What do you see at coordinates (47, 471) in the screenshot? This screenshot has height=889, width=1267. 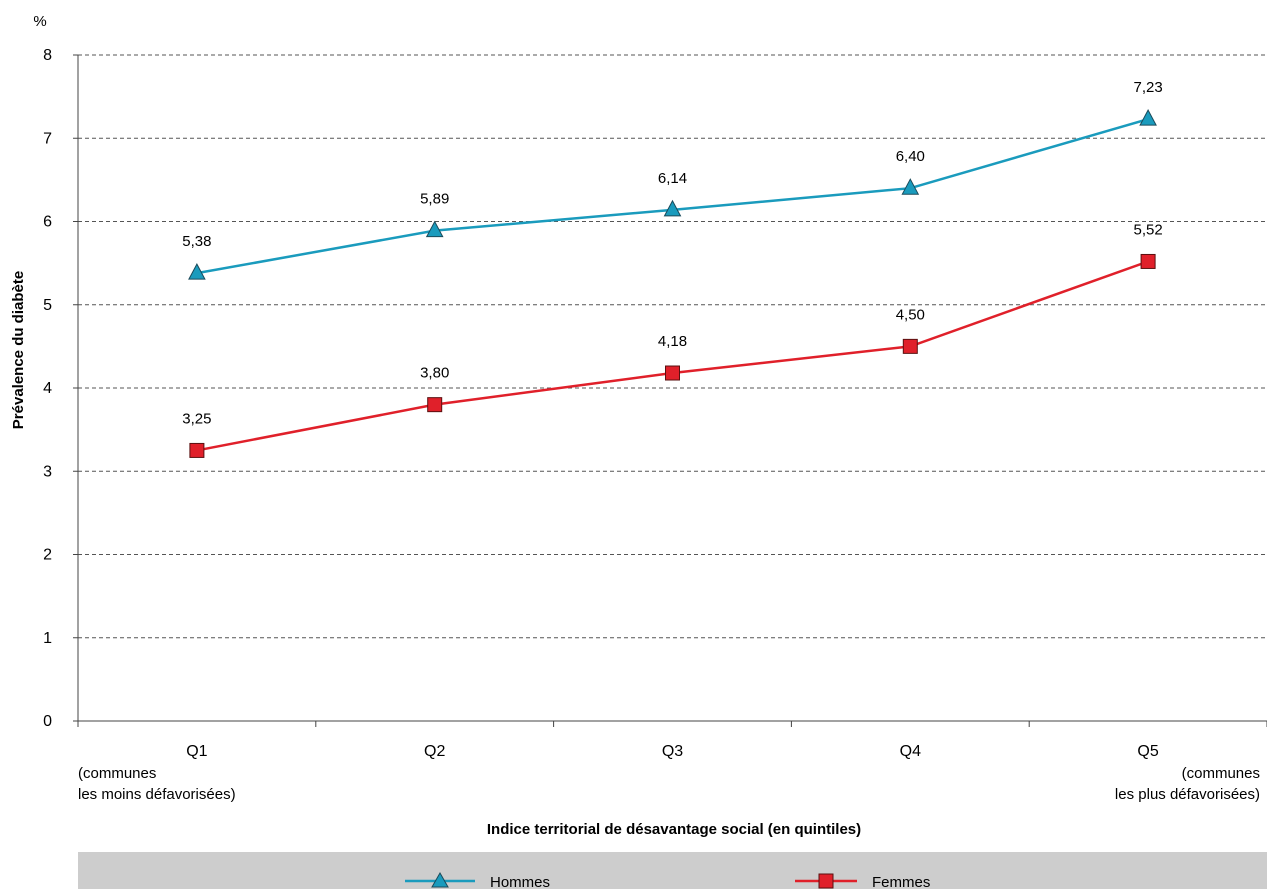 I see `y-tick-label-3: 3` at bounding box center [47, 471].